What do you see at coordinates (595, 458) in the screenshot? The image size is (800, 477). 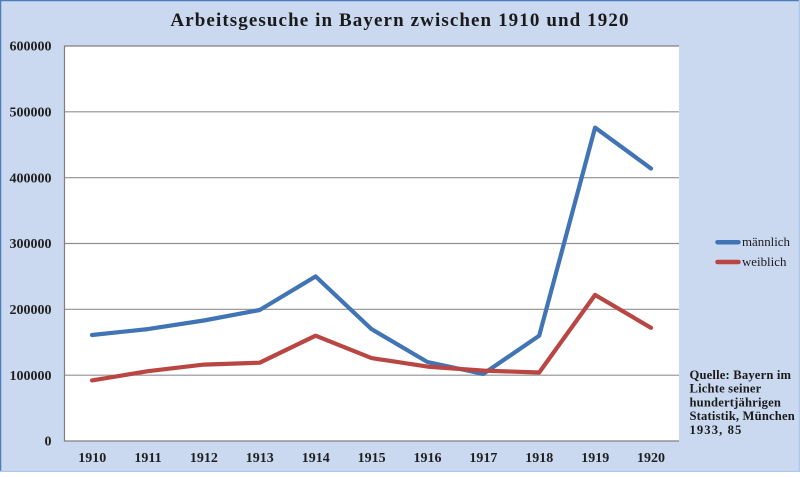 I see `svg-text: 1919` at bounding box center [595, 458].